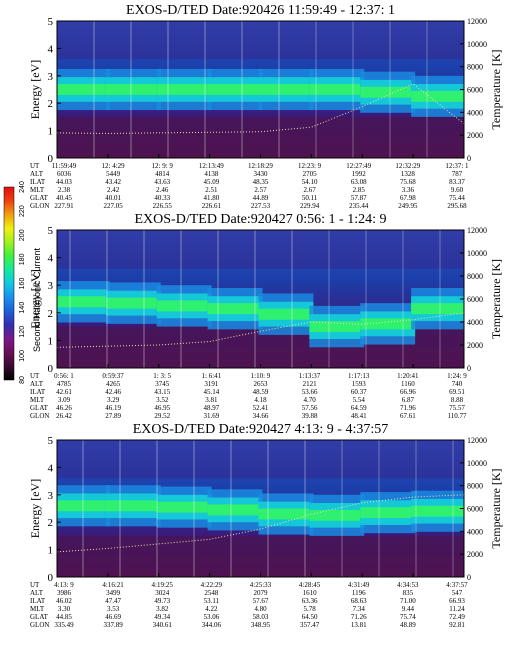 The image size is (505, 649). I want to click on table-cell: 787, so click(457, 174).